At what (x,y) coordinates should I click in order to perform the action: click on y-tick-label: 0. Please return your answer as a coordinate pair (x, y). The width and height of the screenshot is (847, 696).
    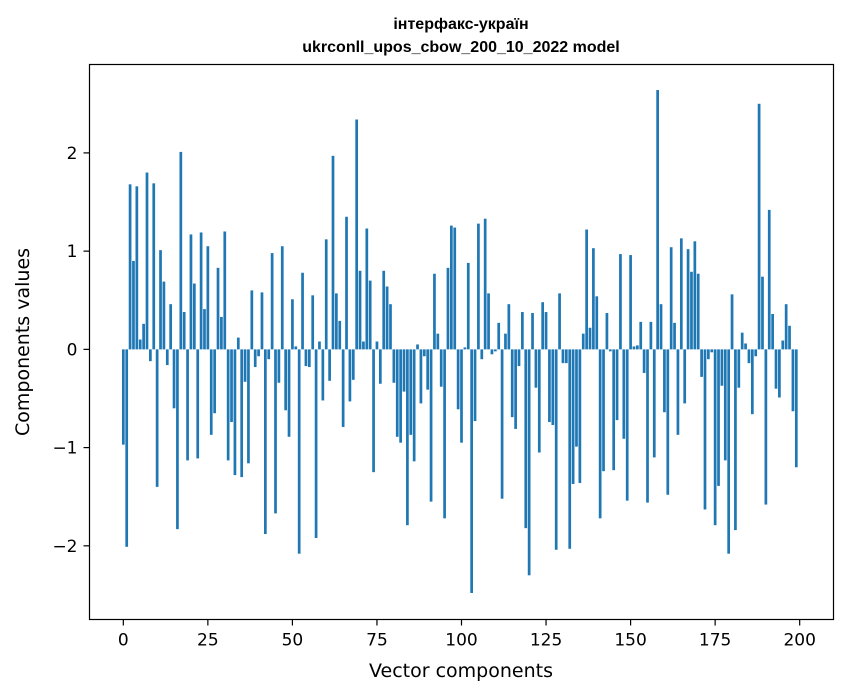
    Looking at the image, I should click on (72, 350).